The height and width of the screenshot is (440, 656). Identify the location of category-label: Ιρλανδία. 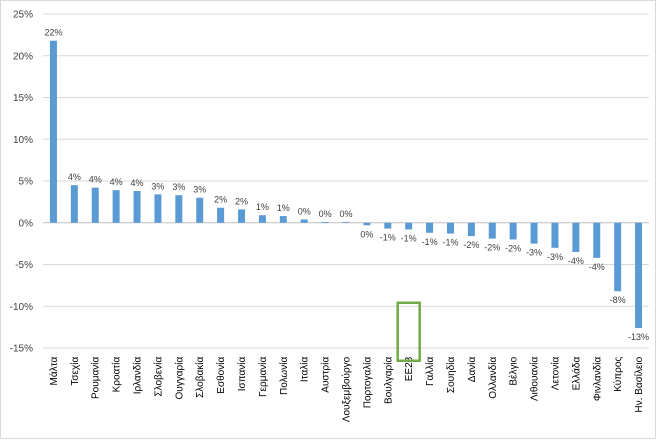
(138, 376).